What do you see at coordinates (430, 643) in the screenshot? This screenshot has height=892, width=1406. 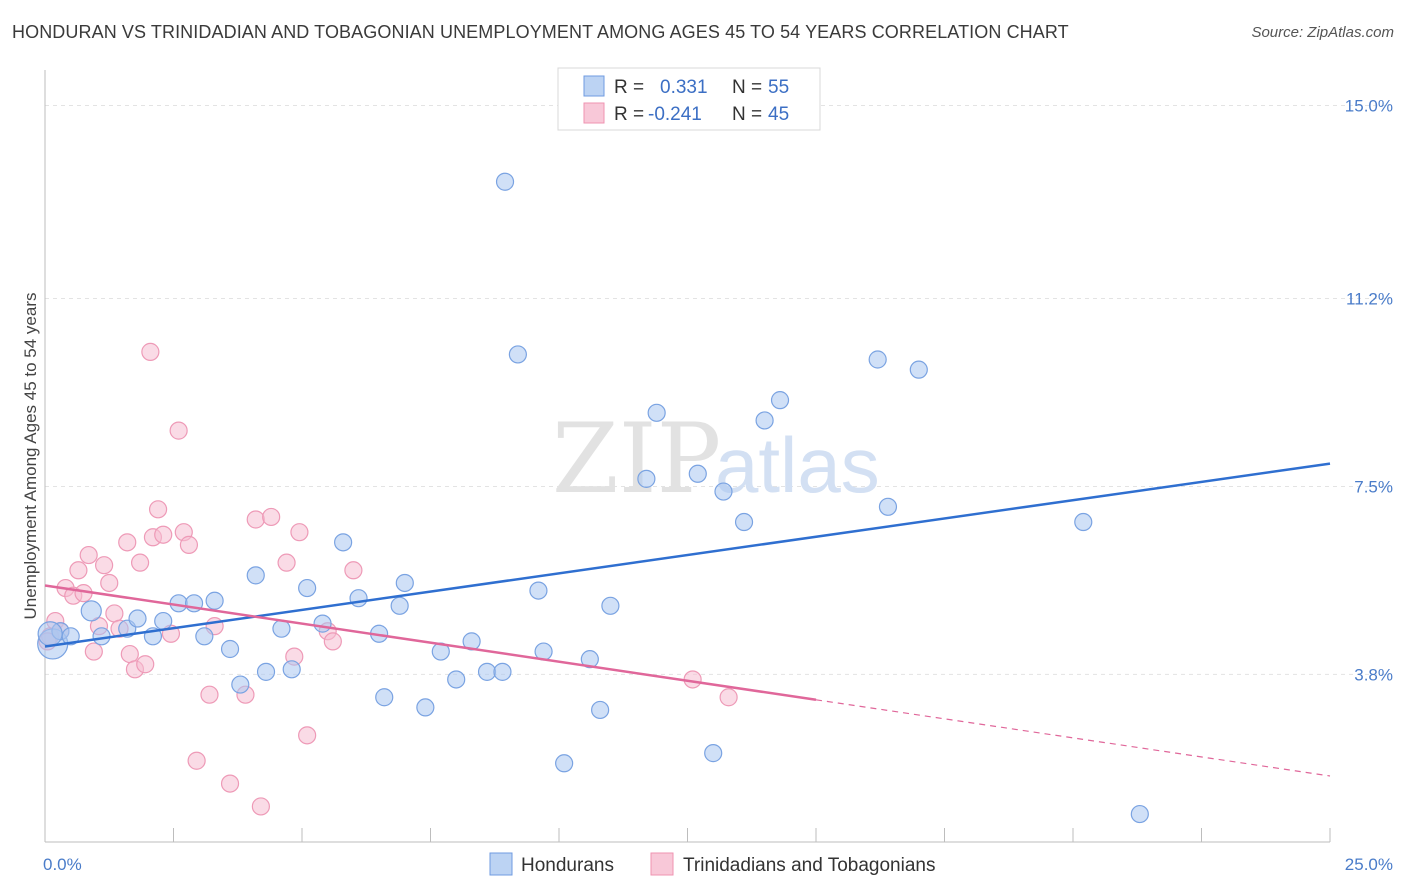 I see `trinidadian-trend-line` at bounding box center [430, 643].